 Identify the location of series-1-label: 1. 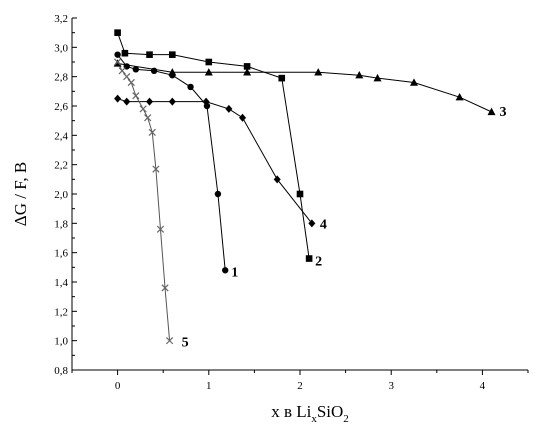
(234, 272).